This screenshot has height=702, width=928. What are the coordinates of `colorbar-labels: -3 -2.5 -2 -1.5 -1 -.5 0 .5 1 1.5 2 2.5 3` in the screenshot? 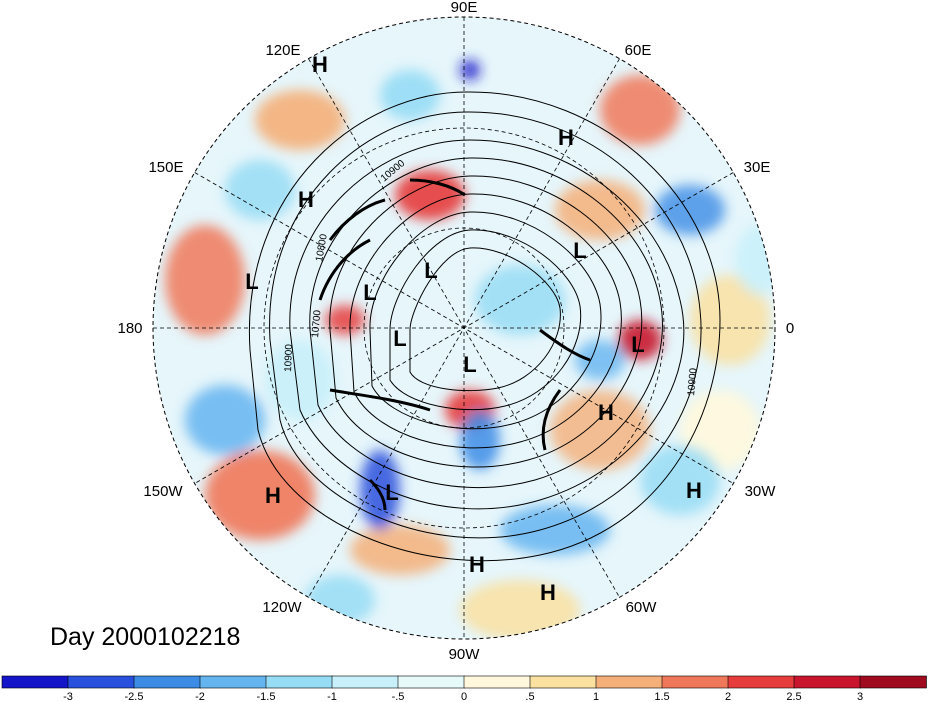 It's located at (463, 696).